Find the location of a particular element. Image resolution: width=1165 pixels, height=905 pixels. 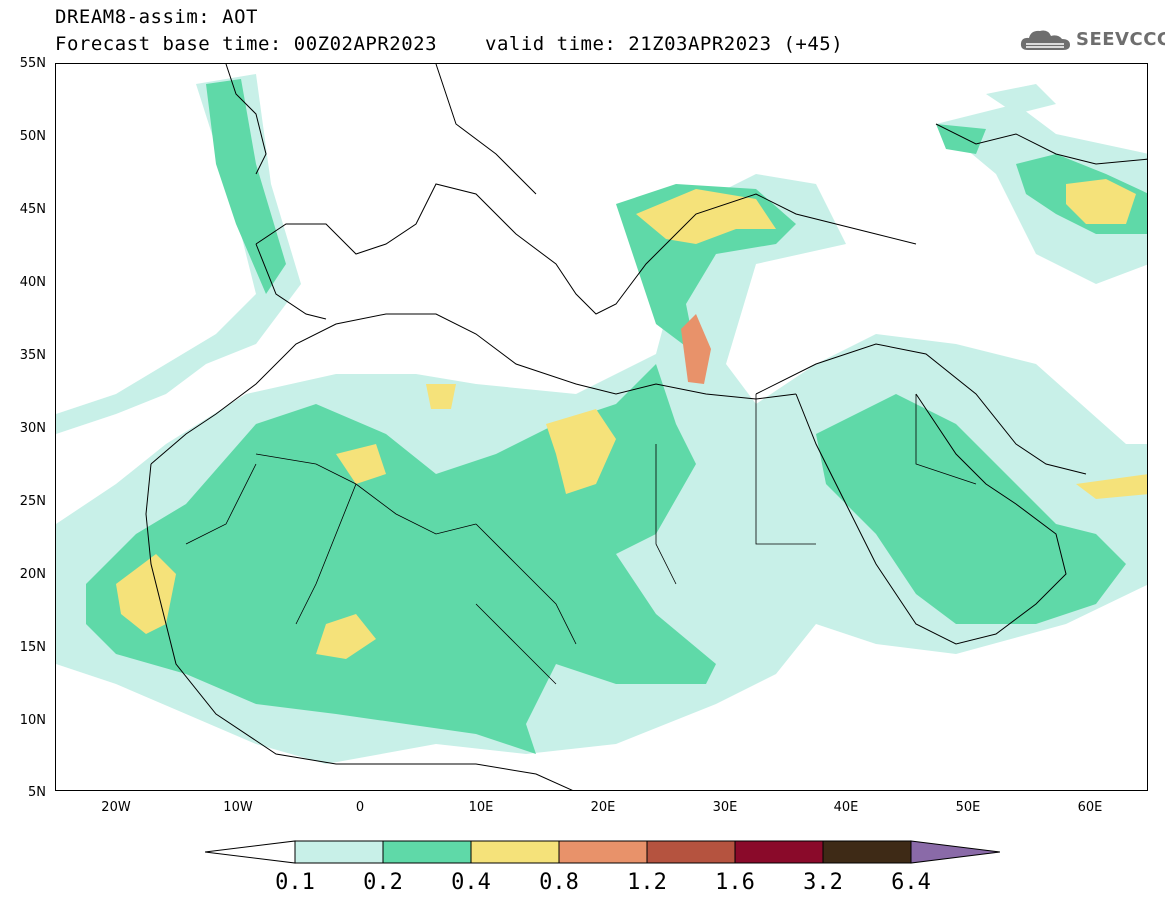

lon-label: 0 is located at coordinates (360, 807).